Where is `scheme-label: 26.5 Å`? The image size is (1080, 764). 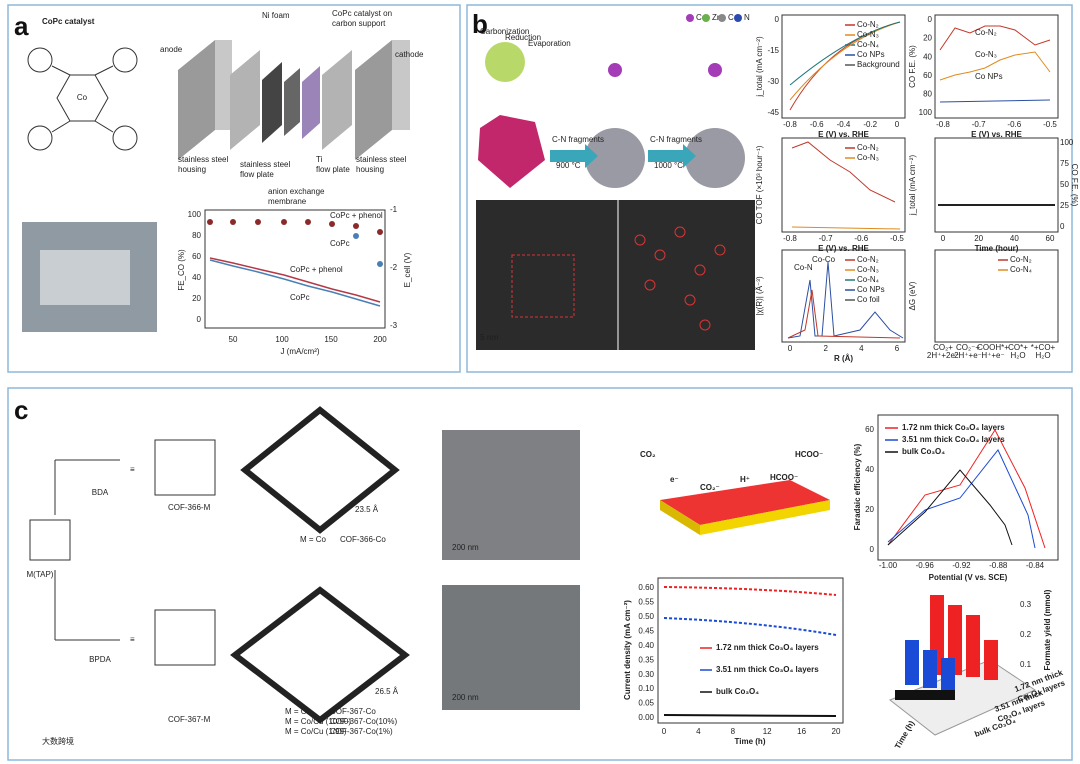 scheme-label: 26.5 Å is located at coordinates (387, 691).